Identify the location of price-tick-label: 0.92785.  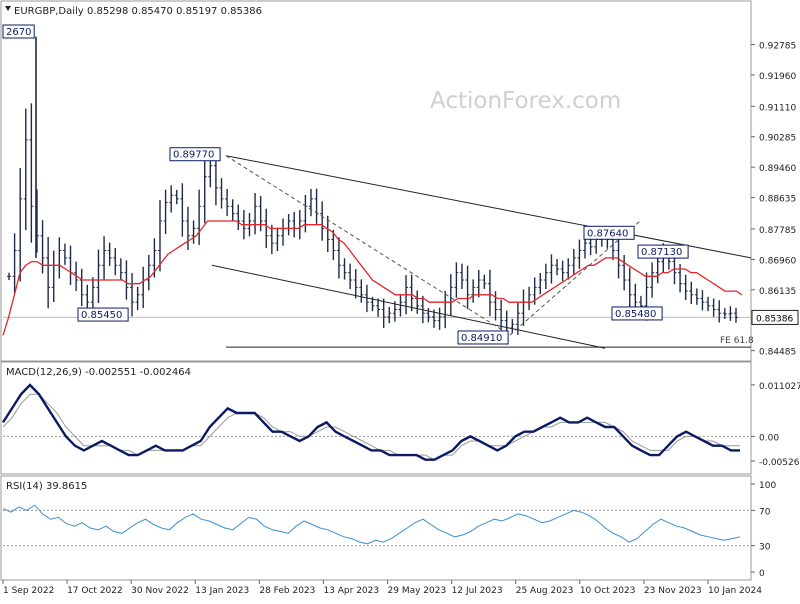
(777, 47).